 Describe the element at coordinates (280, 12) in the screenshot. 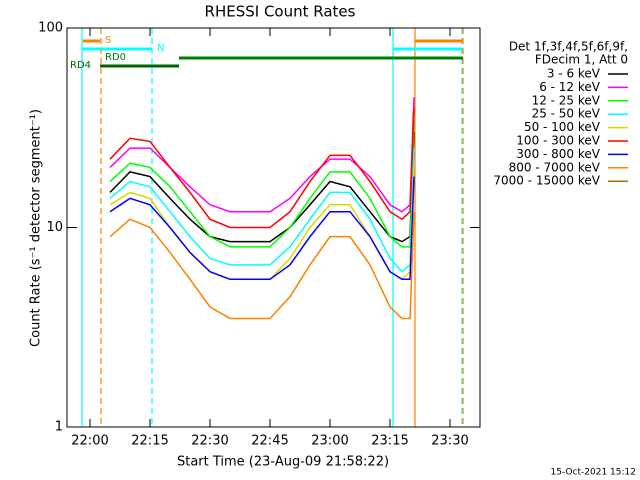

I see `chart-title: RHESSI Count Rates` at that location.